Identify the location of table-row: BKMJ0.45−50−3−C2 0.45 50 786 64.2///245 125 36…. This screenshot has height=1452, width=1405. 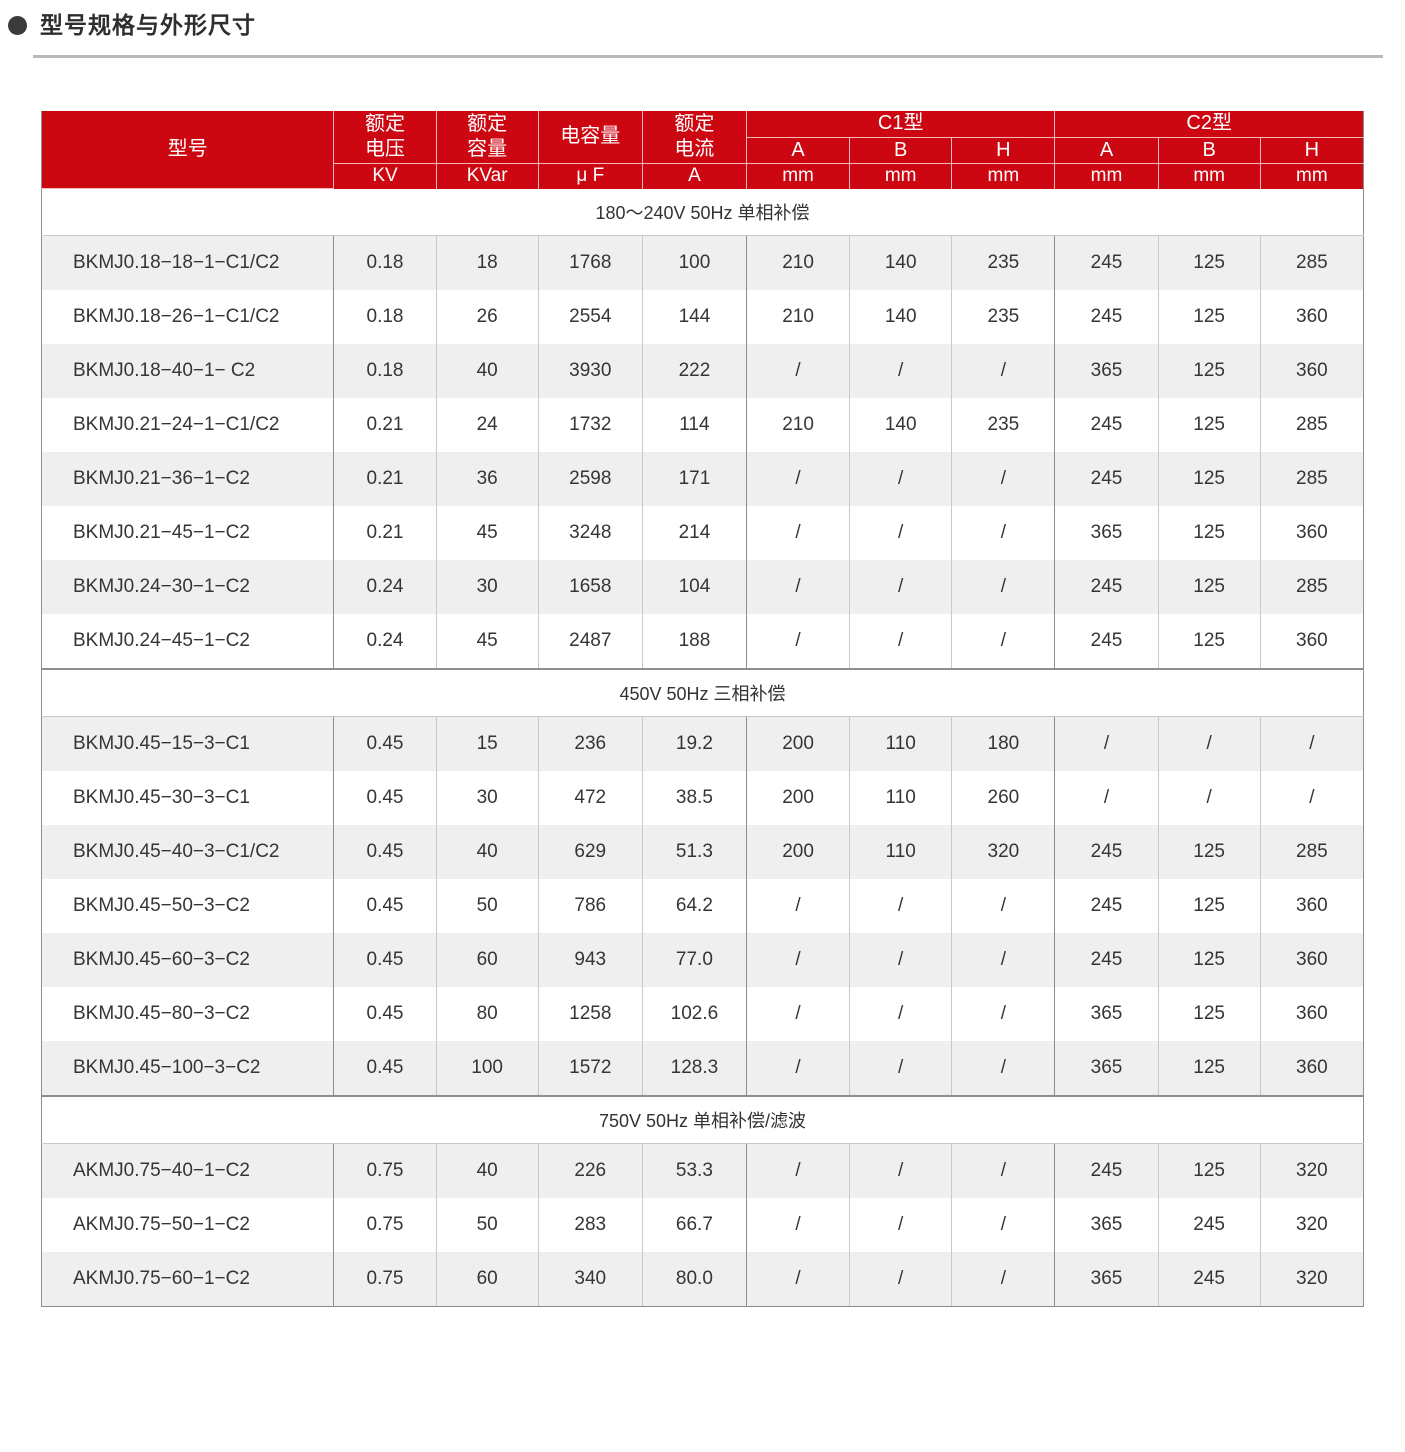
(702, 906).